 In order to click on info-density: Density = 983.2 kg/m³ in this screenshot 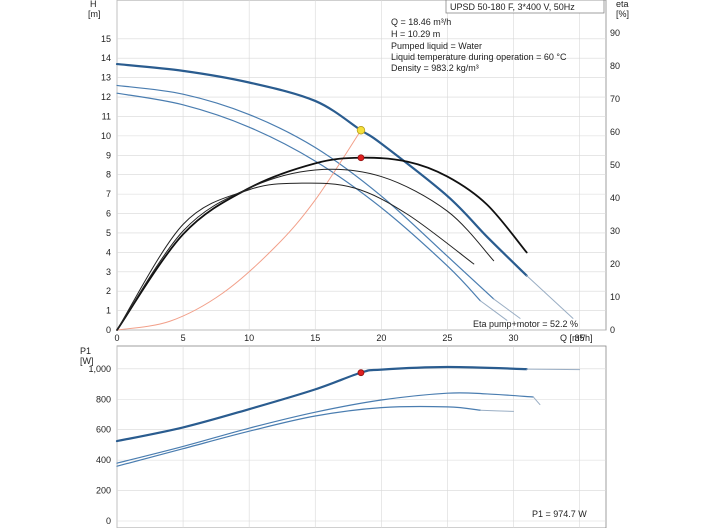, I will do `click(435, 68)`.